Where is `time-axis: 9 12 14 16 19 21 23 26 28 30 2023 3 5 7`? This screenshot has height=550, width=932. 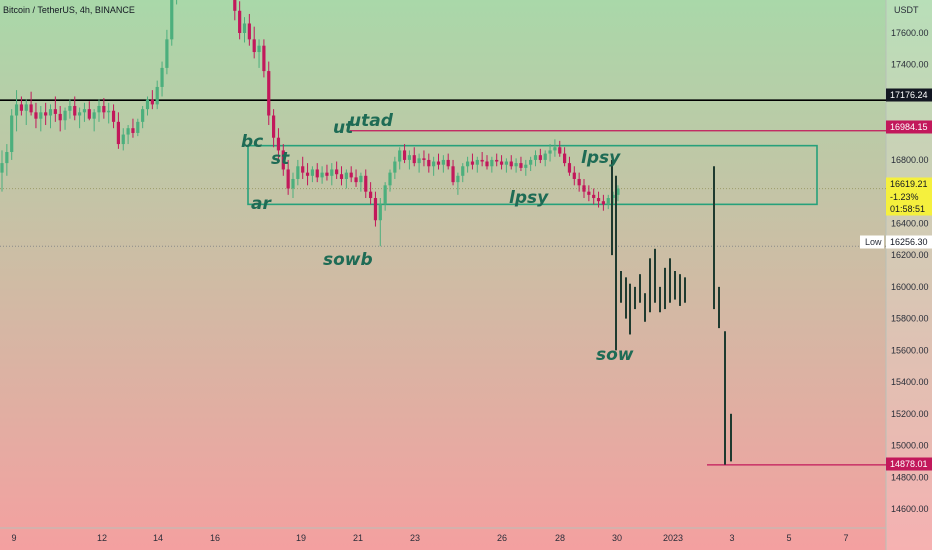 time-axis: 9 12 14 16 19 21 23 26 28 30 2023 3 5 7 is located at coordinates (429, 538).